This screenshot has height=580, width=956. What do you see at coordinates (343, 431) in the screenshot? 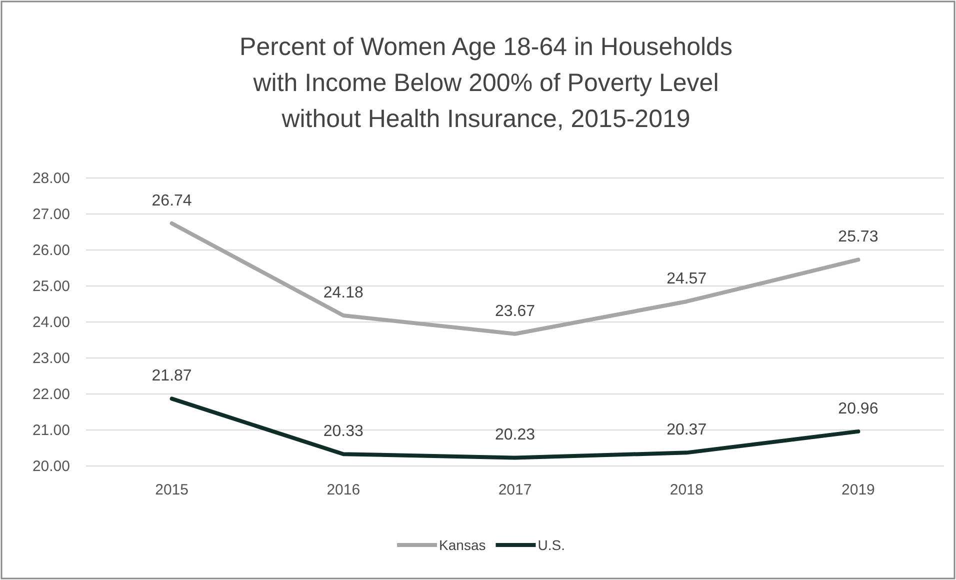
I see `data-label: 20.33` at bounding box center [343, 431].